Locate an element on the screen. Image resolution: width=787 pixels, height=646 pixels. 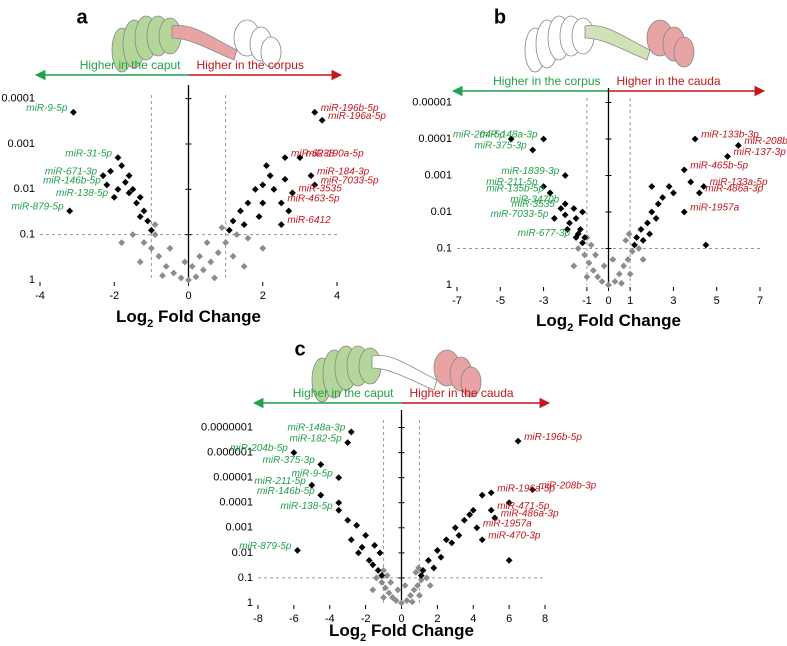
x-tick-label: 3 is located at coordinates (673, 301).